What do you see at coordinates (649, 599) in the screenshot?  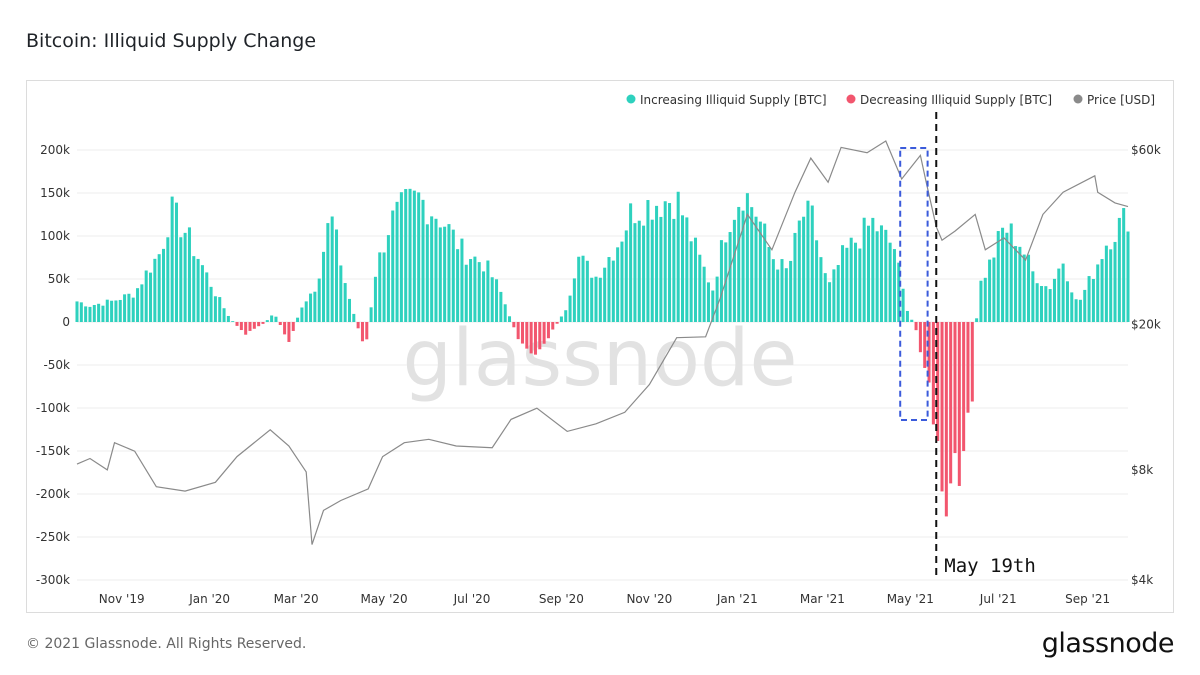 I see `x-tick-label: Nov '20` at bounding box center [649, 599].